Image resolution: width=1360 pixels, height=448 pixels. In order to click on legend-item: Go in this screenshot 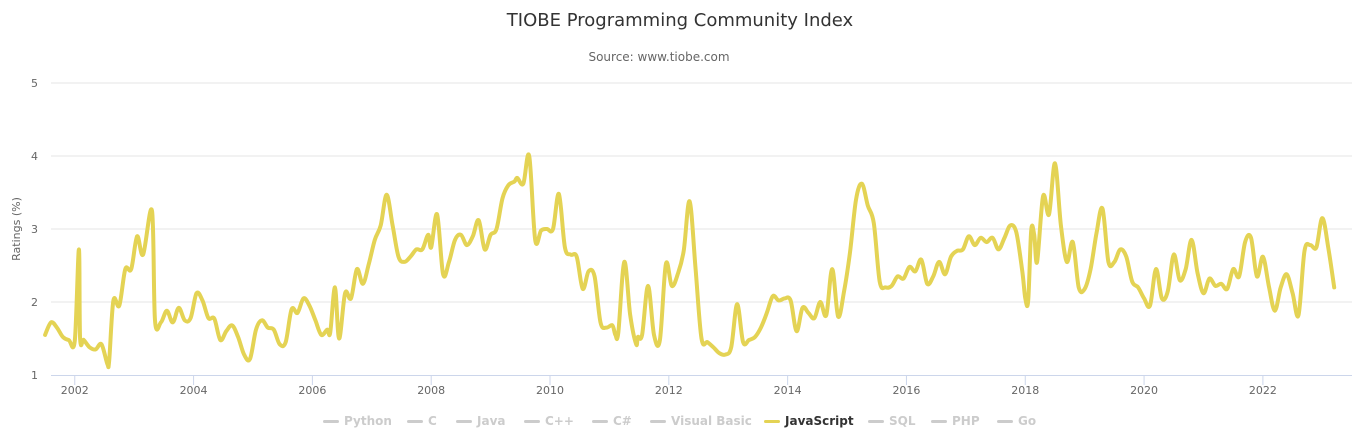, I will do `click(1016, 421)`.